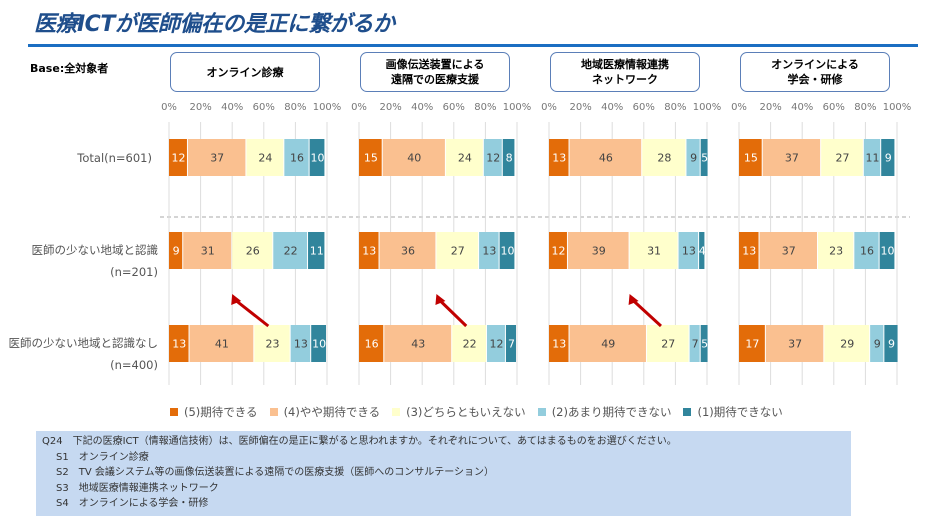 This screenshot has width=940, height=529. What do you see at coordinates (418, 344) in the screenshot?
I see `data-label: 43` at bounding box center [418, 344].